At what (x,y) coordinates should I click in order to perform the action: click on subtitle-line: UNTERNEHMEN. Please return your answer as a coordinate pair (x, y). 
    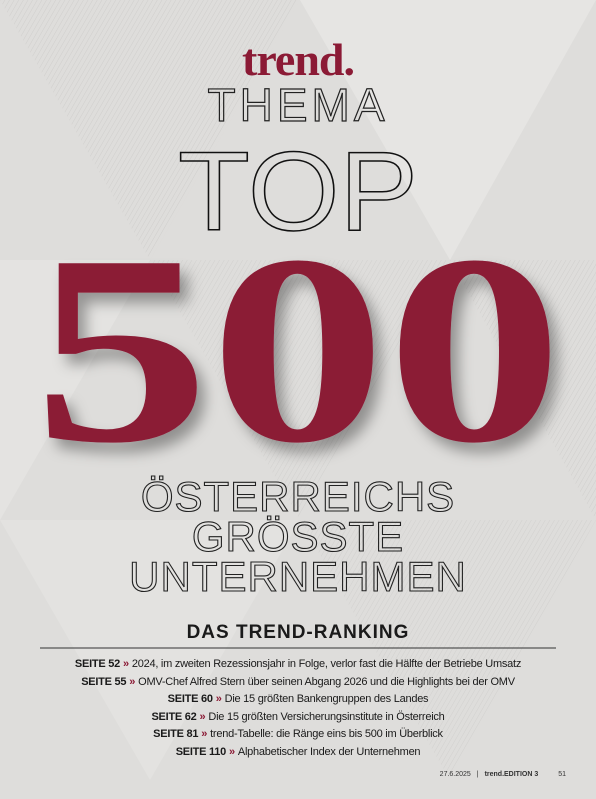
    Looking at the image, I should click on (298, 576).